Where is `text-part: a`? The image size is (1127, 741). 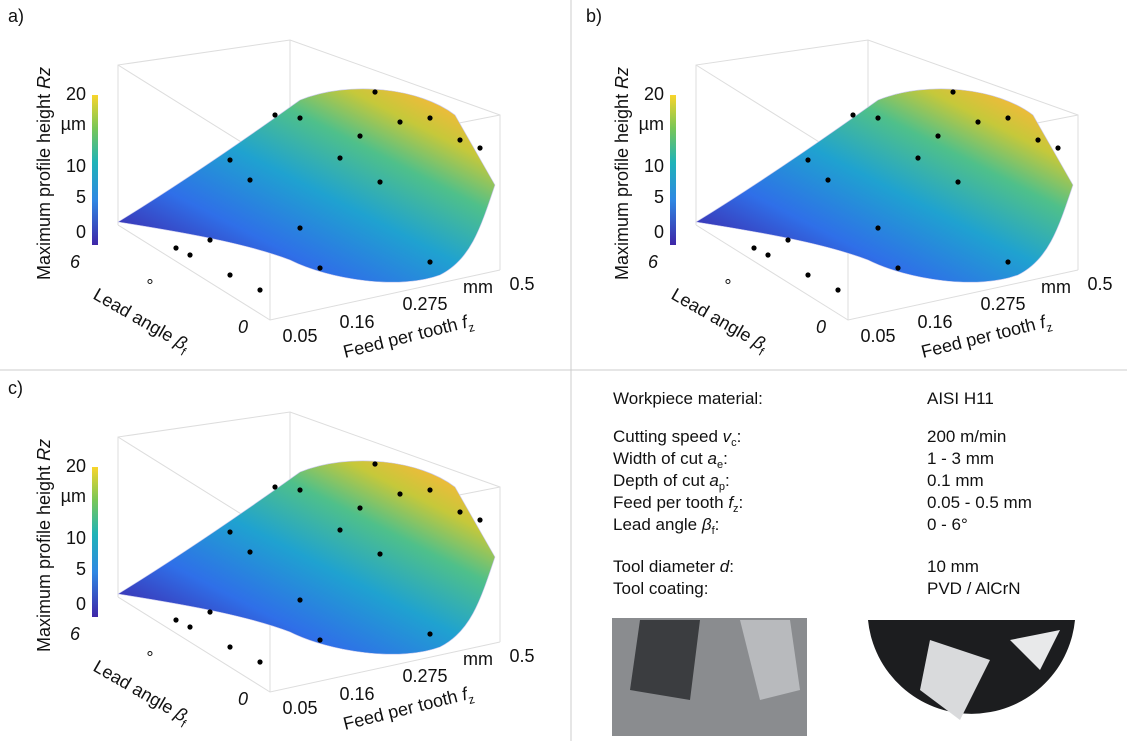
text-part: a is located at coordinates (711, 458).